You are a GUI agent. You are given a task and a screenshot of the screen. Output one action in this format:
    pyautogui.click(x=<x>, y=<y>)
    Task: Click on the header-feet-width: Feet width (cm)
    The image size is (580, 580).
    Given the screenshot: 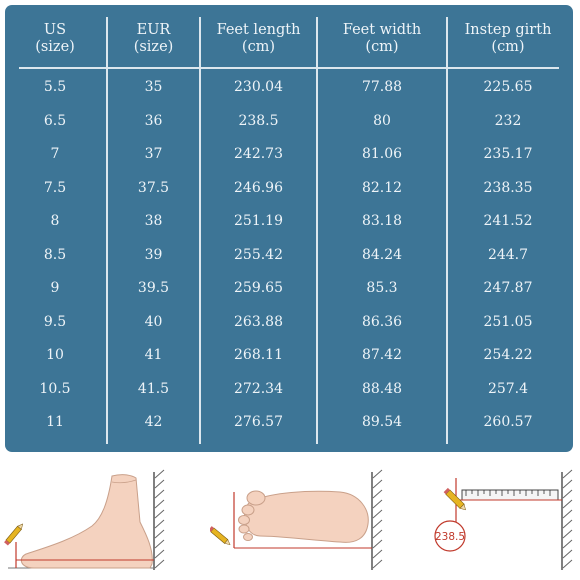 What is the action you would take?
    pyautogui.click(x=382, y=38)
    